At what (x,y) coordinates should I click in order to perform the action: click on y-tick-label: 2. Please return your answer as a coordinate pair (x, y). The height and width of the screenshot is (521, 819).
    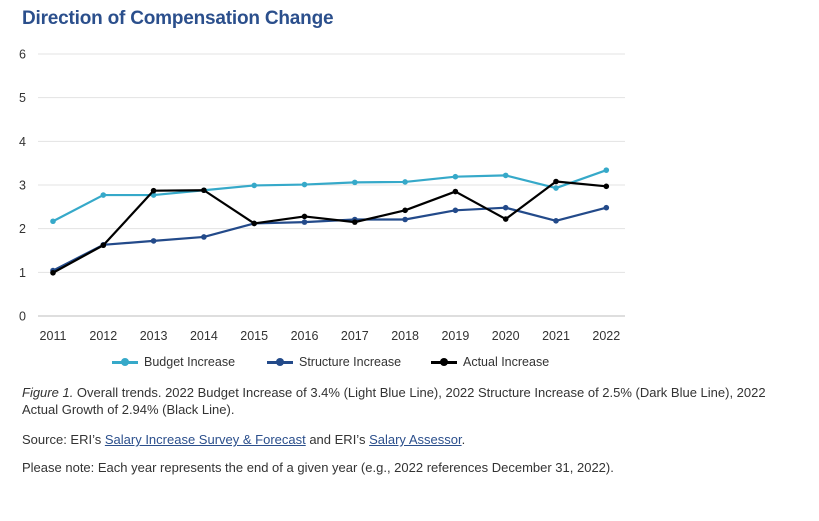
    Looking at the image, I should click on (22, 229).